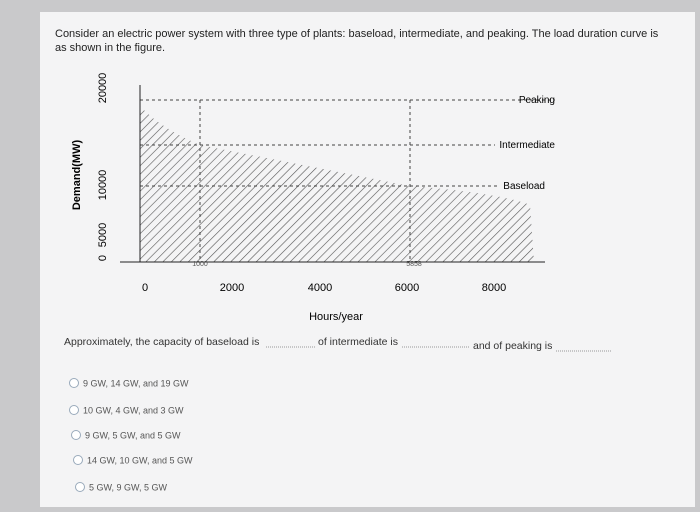 The width and height of the screenshot is (700, 512). Describe the element at coordinates (512, 346) in the screenshot. I see `prompt-part: and of peaking is` at that location.